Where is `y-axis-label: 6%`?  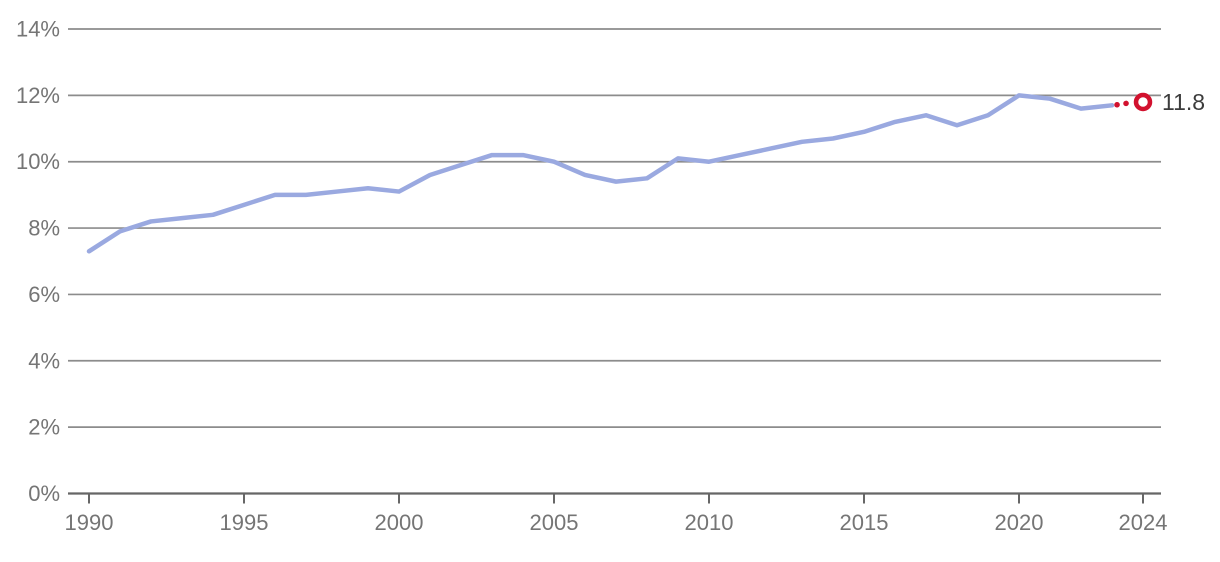
y-axis-label: 6% is located at coordinates (44, 294).